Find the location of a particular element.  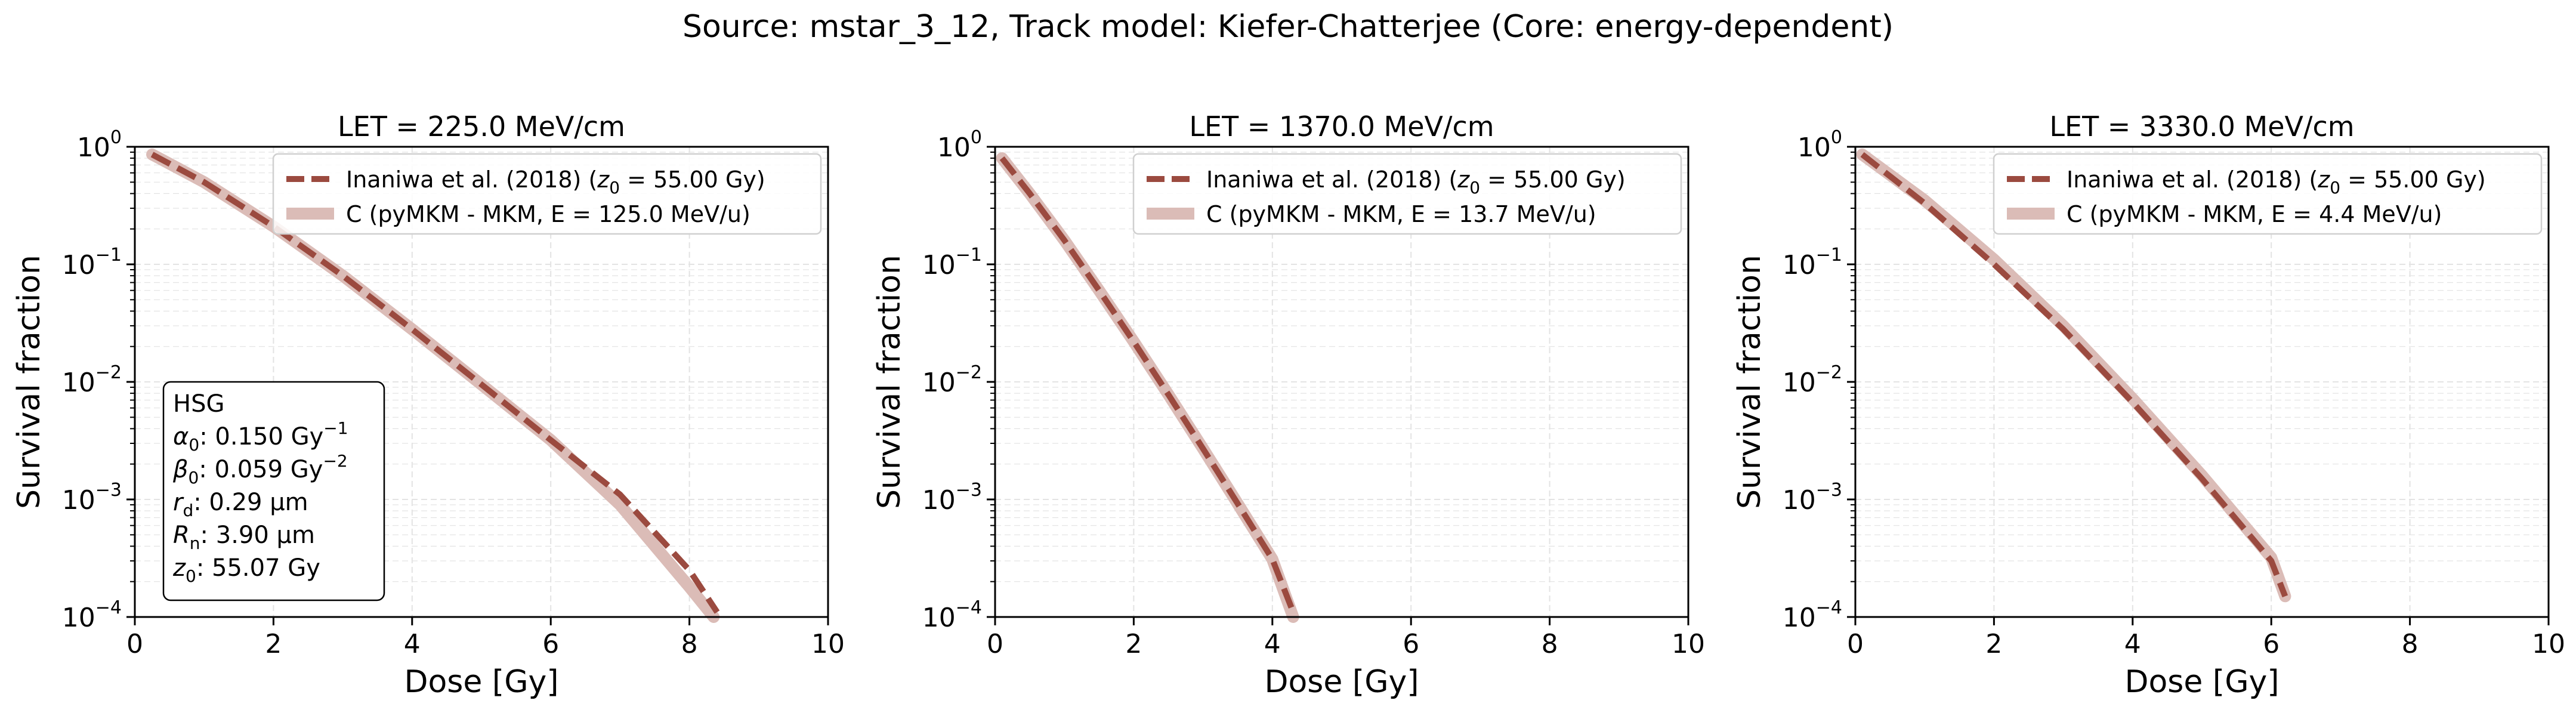

info-line-alpha0: α0: 0.150 Gy−1 is located at coordinates (260, 436).